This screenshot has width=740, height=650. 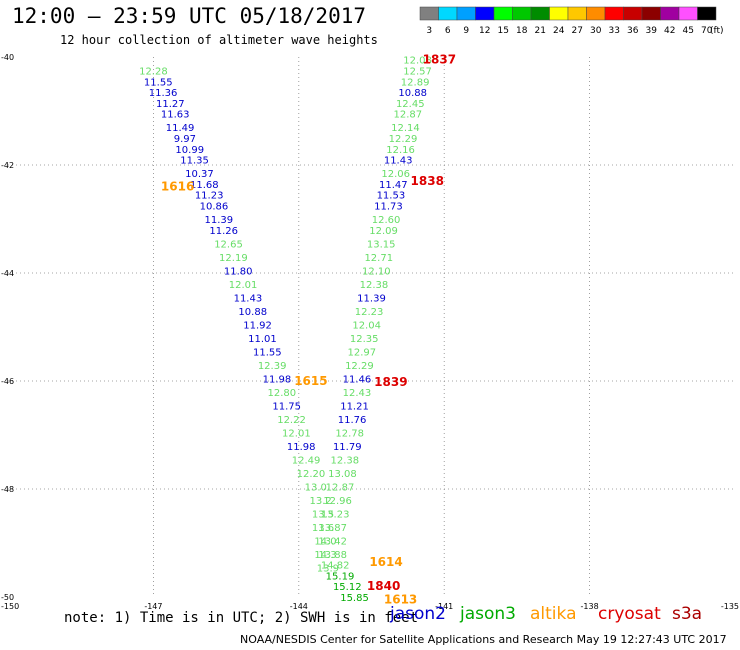 I want to click on swh-value-jason3: 13.08, so click(x=342, y=474).